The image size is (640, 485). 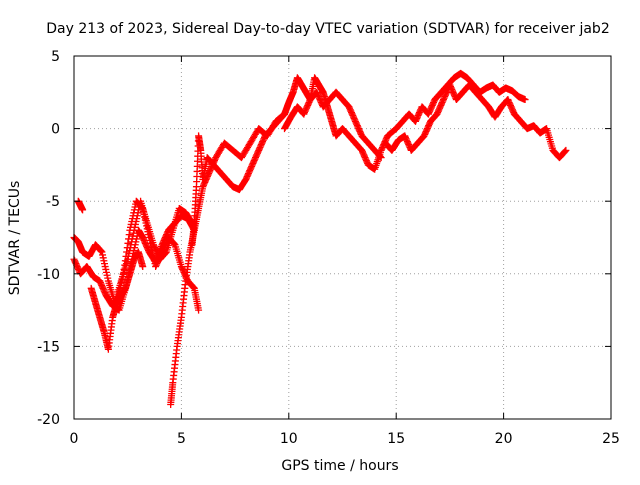 What do you see at coordinates (48, 420) in the screenshot?
I see `y-tick-label: -20` at bounding box center [48, 420].